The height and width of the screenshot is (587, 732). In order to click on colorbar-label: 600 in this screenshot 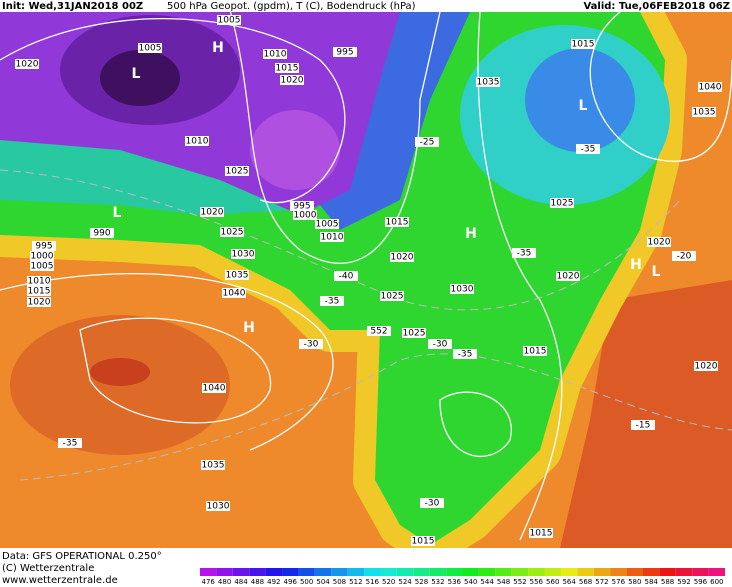, I will do `click(716, 582)`.